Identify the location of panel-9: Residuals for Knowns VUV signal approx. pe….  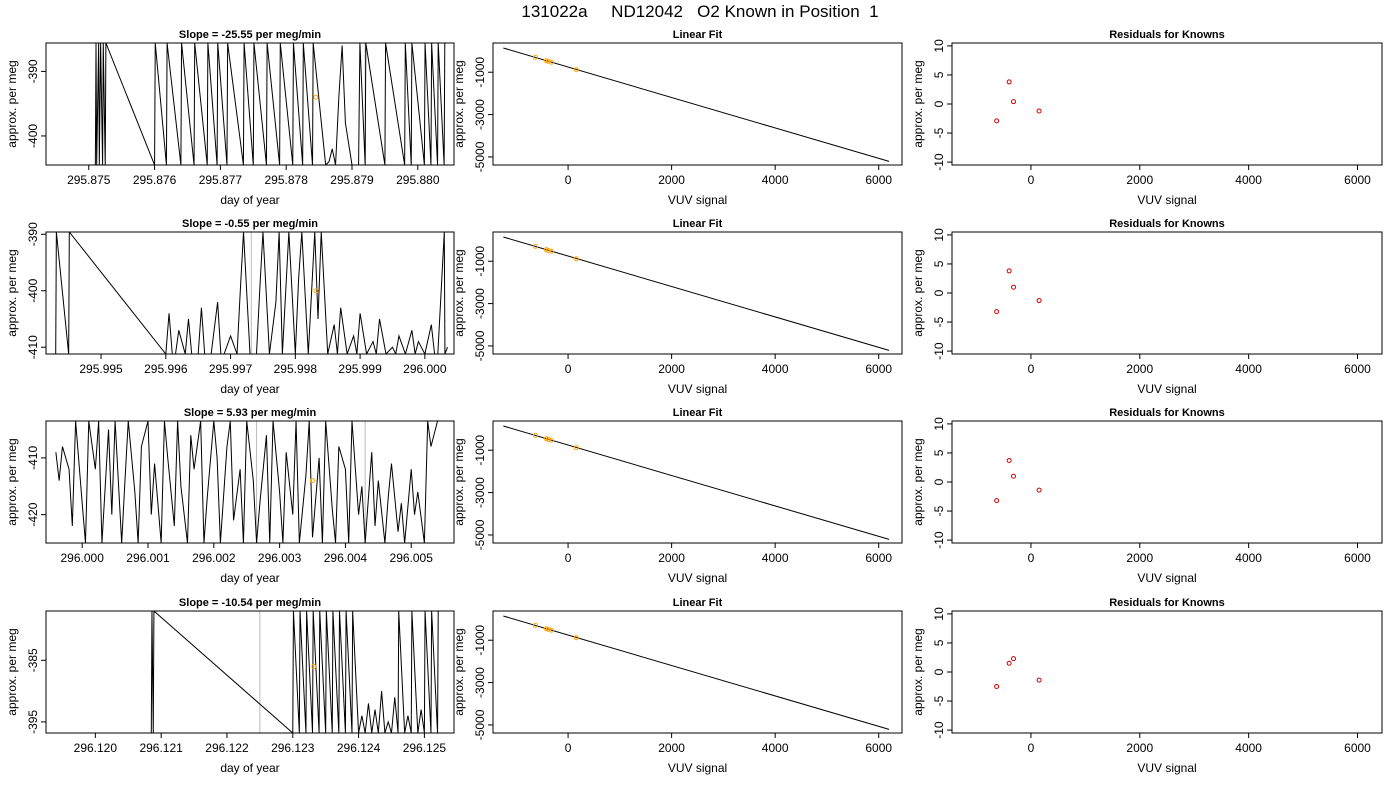
(1147, 118).